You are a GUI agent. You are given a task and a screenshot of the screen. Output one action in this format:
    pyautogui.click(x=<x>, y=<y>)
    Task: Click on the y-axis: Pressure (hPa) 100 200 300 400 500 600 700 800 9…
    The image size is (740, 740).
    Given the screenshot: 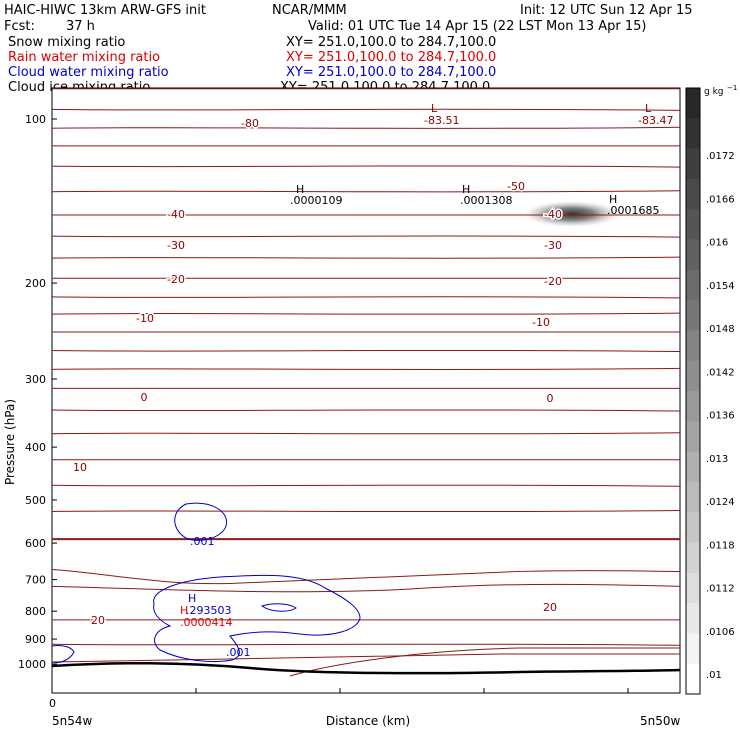 What is the action you would take?
    pyautogui.click(x=30, y=392)
    